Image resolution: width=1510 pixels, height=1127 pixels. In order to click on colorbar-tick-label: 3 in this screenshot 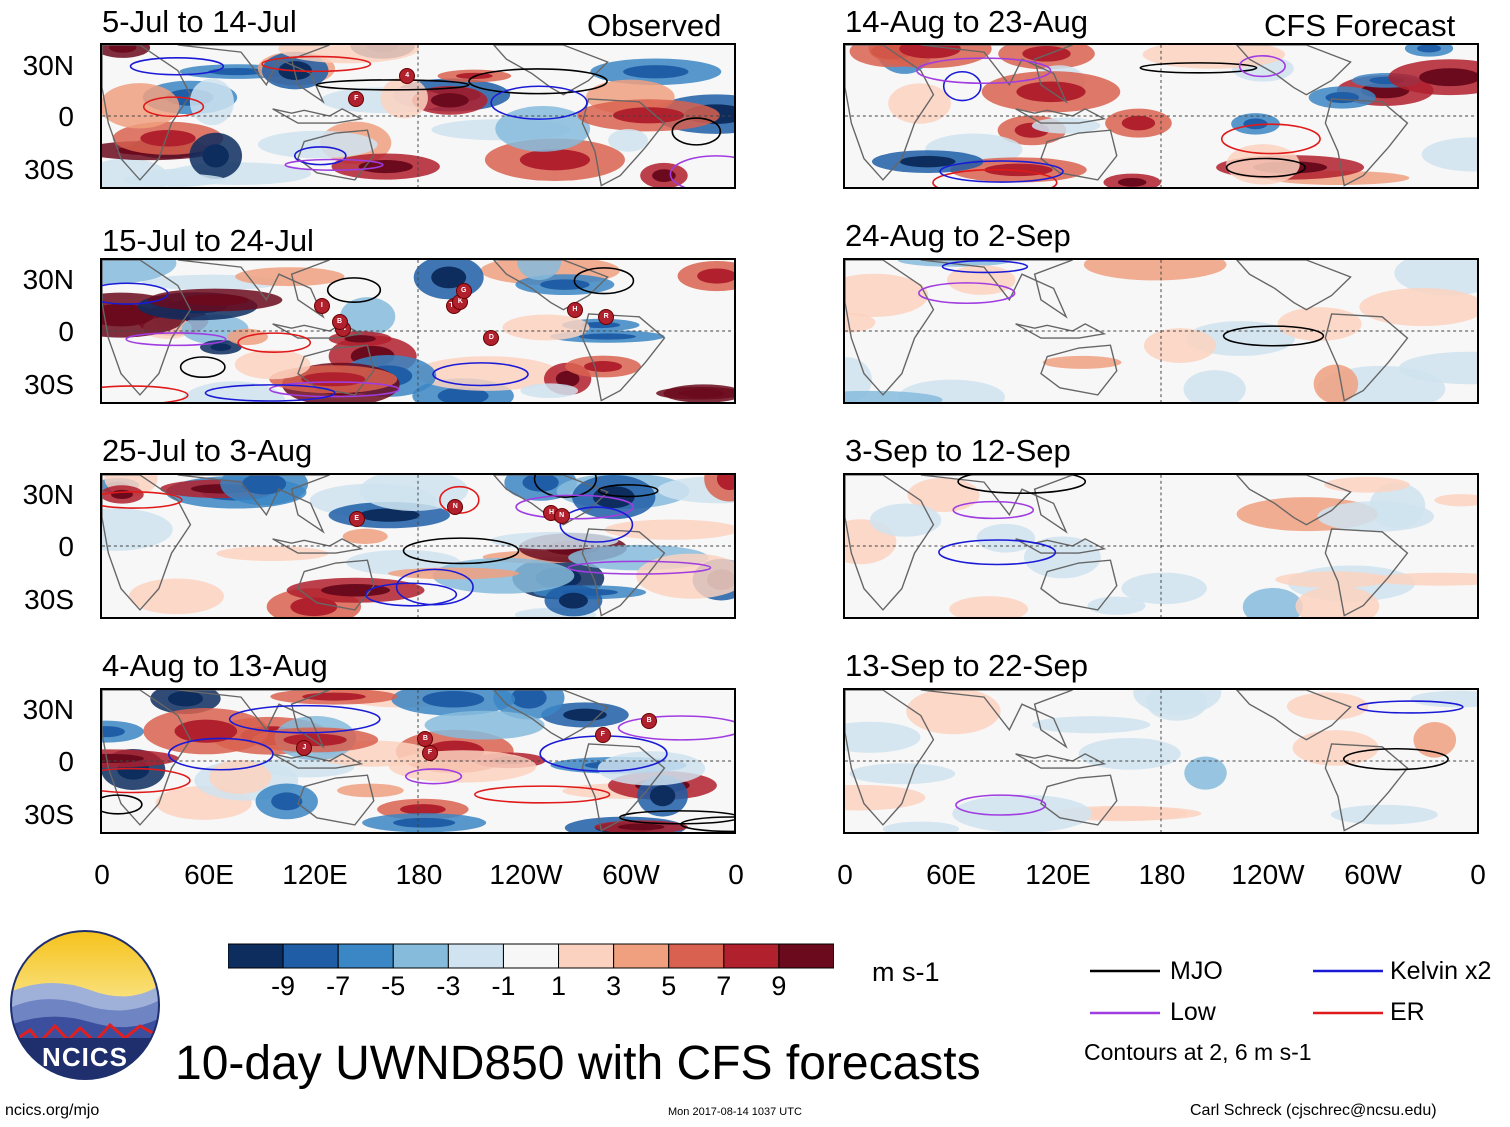, I will do `click(614, 986)`.